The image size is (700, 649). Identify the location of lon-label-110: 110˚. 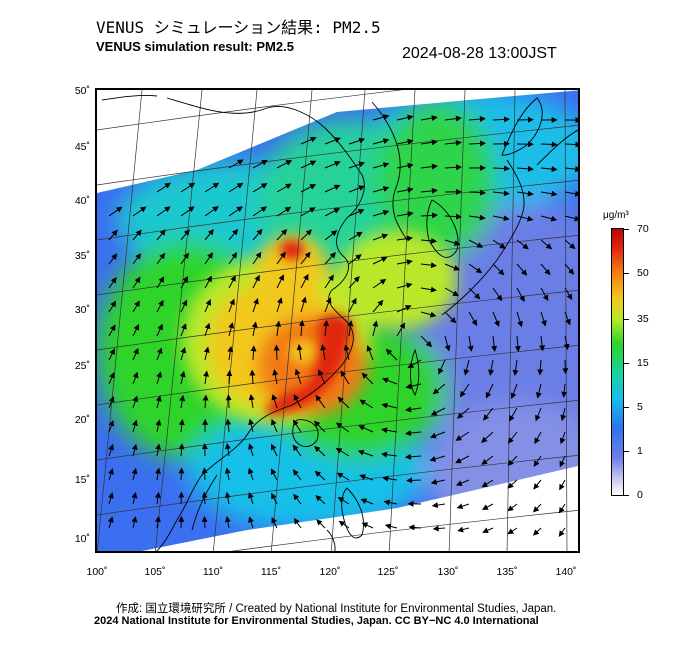
(213, 572).